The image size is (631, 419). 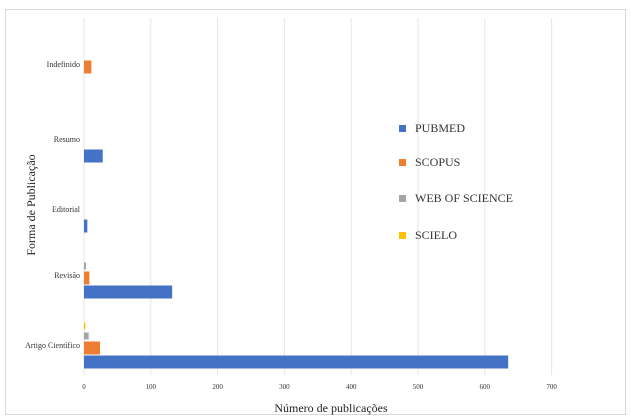 I want to click on x-tick-label: 500, so click(x=418, y=387).